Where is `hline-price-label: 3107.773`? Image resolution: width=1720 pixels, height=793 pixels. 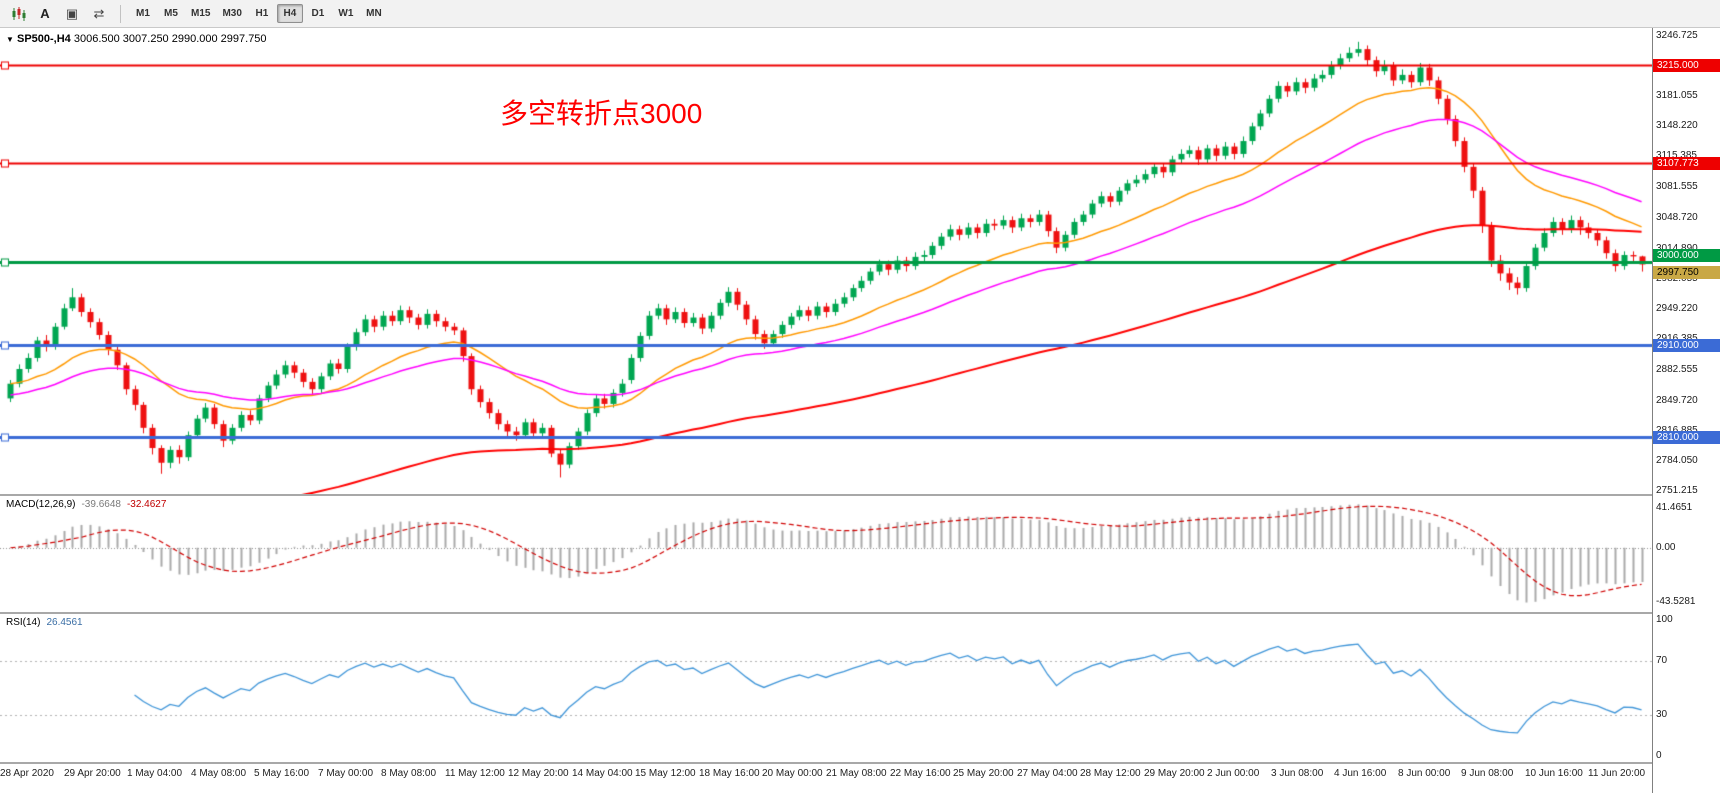 hline-price-label: 3107.773 is located at coordinates (1686, 164).